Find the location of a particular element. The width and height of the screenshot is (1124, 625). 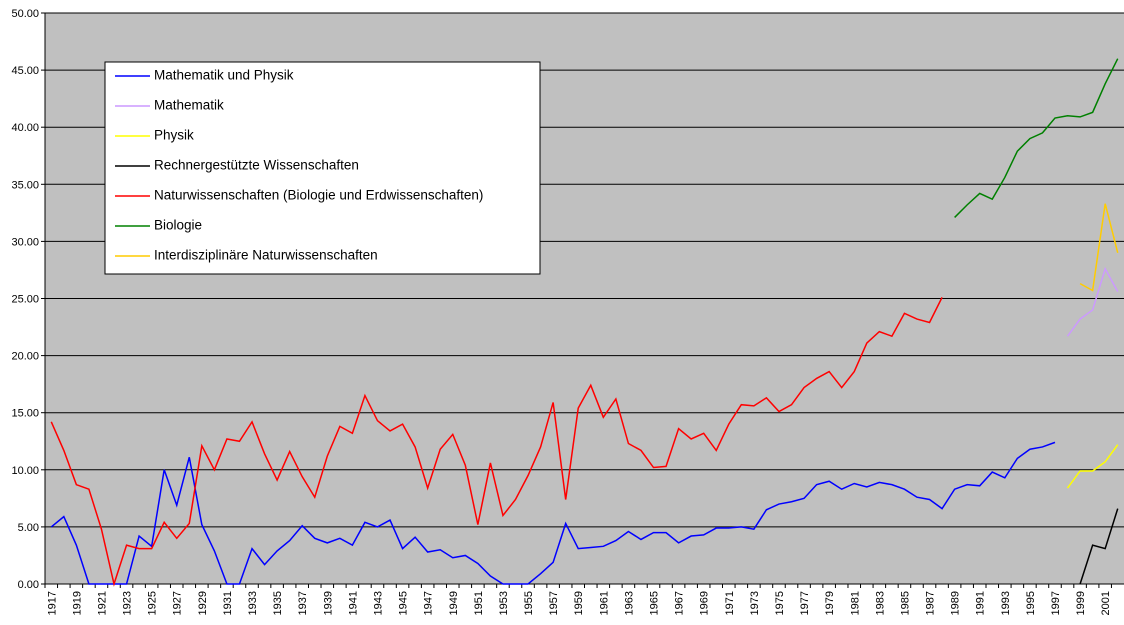

y-tick-label: 25.00 is located at coordinates (25, 300).